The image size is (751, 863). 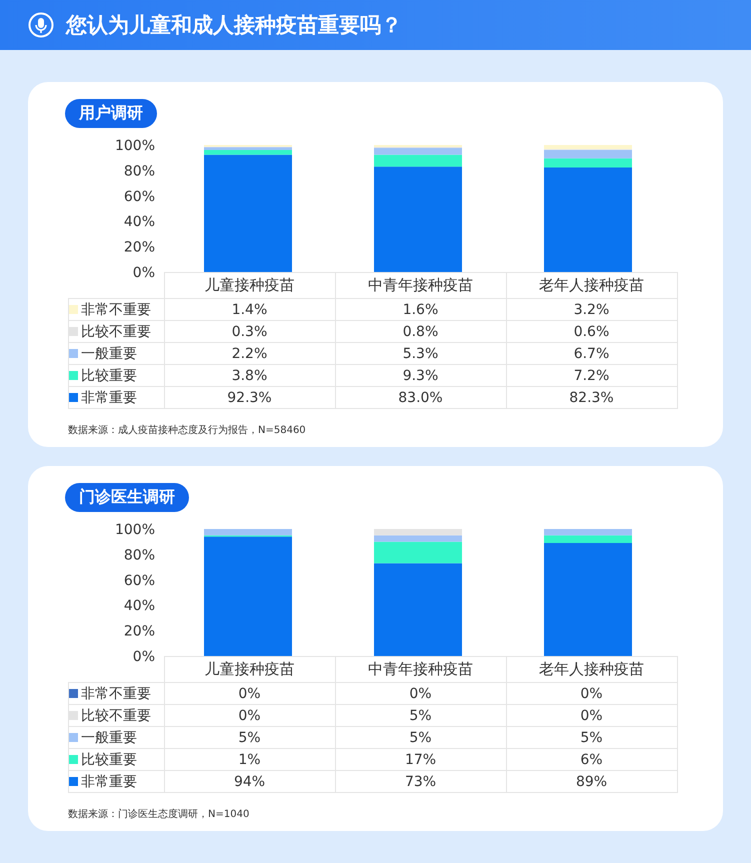 What do you see at coordinates (591, 781) in the screenshot?
I see `data-label: 89%` at bounding box center [591, 781].